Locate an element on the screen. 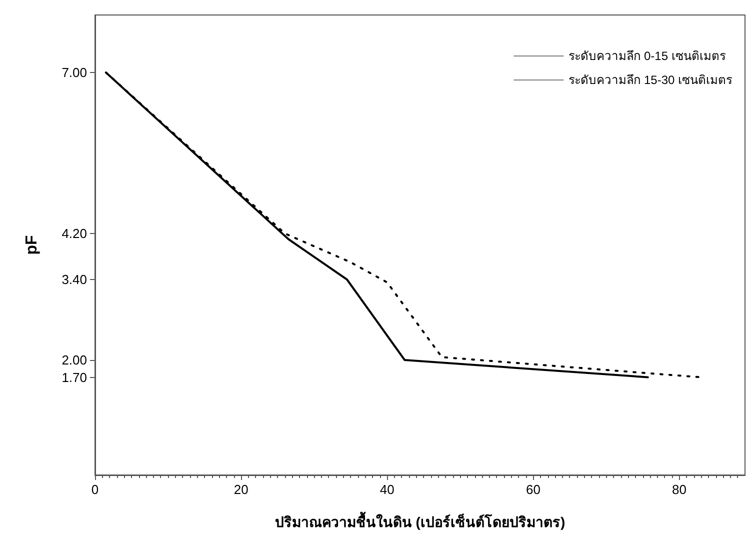 This screenshot has height=540, width=747. x-tick-label: 60 is located at coordinates (533, 489).